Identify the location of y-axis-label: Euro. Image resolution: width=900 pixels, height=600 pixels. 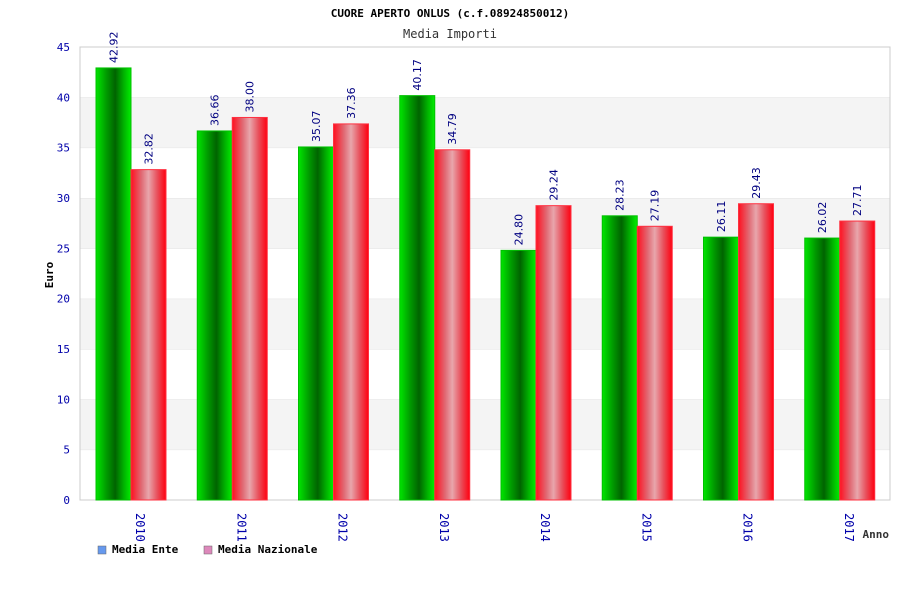
(49, 274).